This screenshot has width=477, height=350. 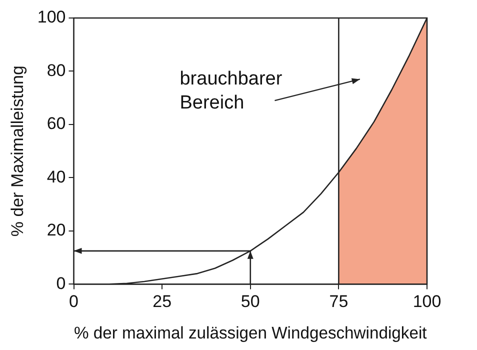 I want to click on x-tick-label: 25, so click(x=162, y=302).